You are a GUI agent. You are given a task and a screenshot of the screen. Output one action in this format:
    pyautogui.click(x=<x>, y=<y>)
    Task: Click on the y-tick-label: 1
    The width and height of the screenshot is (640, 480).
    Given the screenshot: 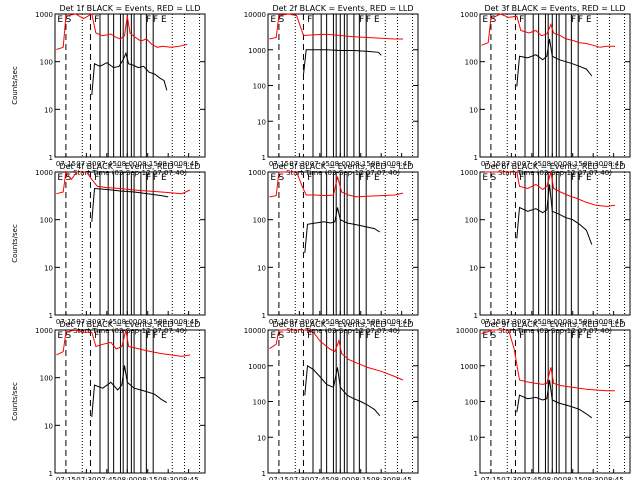 What is the action you would take?
    pyautogui.click(x=476, y=158)
    